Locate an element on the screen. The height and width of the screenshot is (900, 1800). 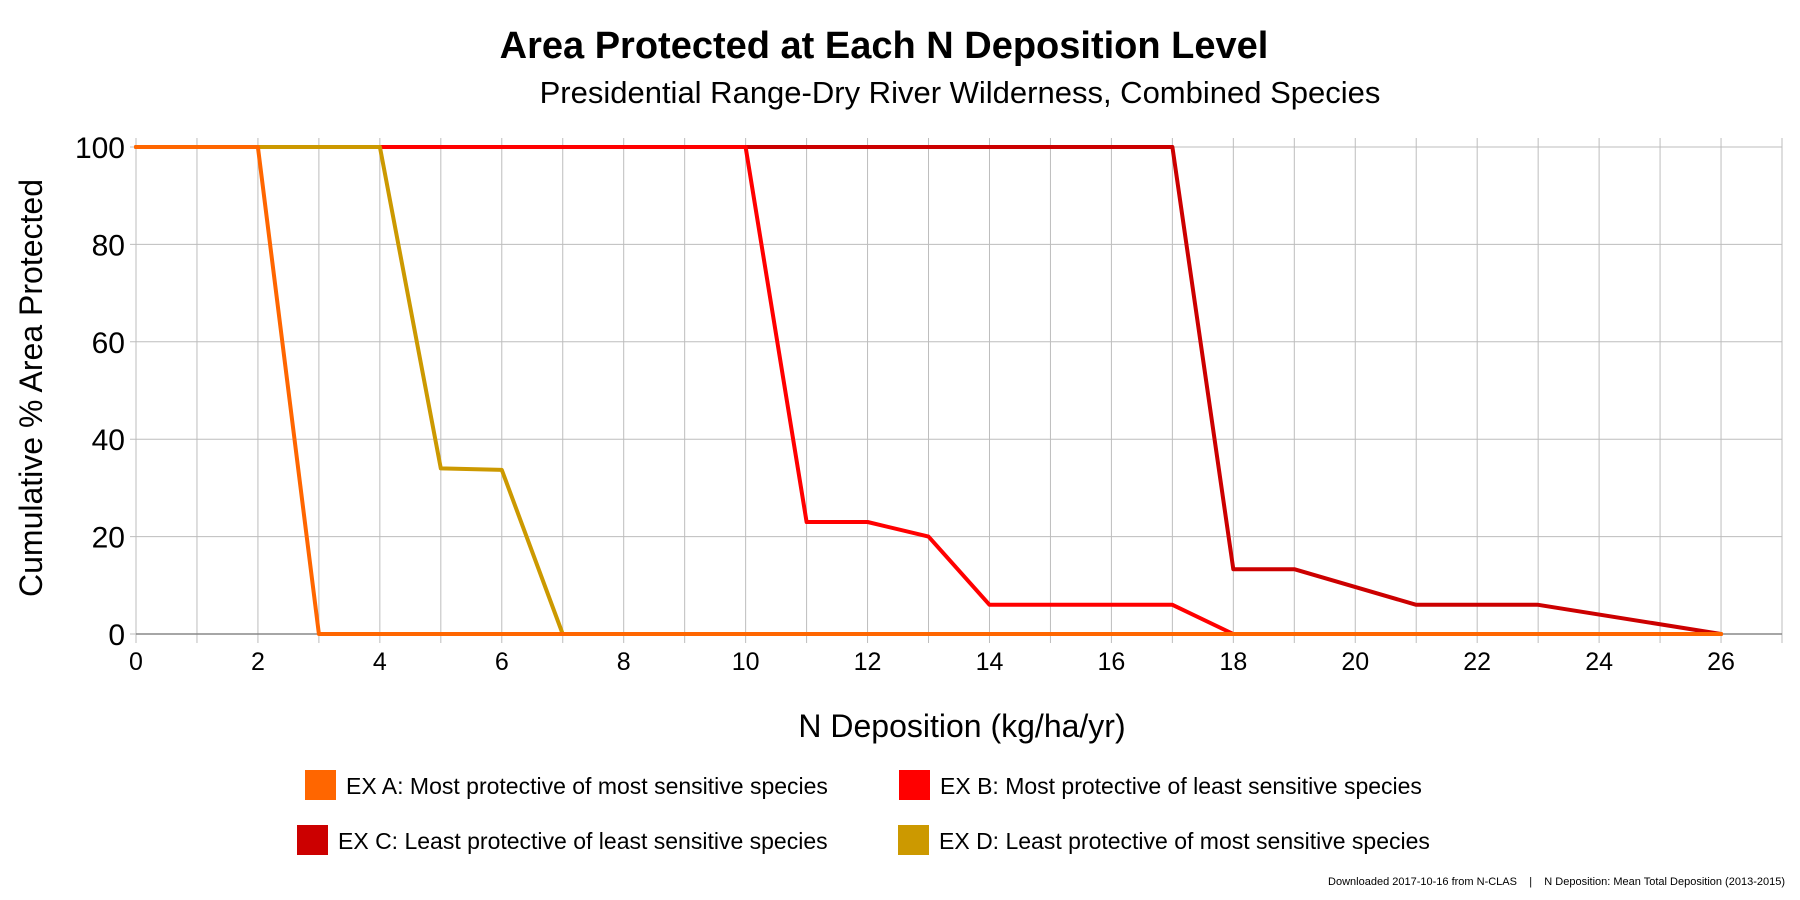
y-axis-ticks: 0 20 40 60 80 100 is located at coordinates (100, 392).